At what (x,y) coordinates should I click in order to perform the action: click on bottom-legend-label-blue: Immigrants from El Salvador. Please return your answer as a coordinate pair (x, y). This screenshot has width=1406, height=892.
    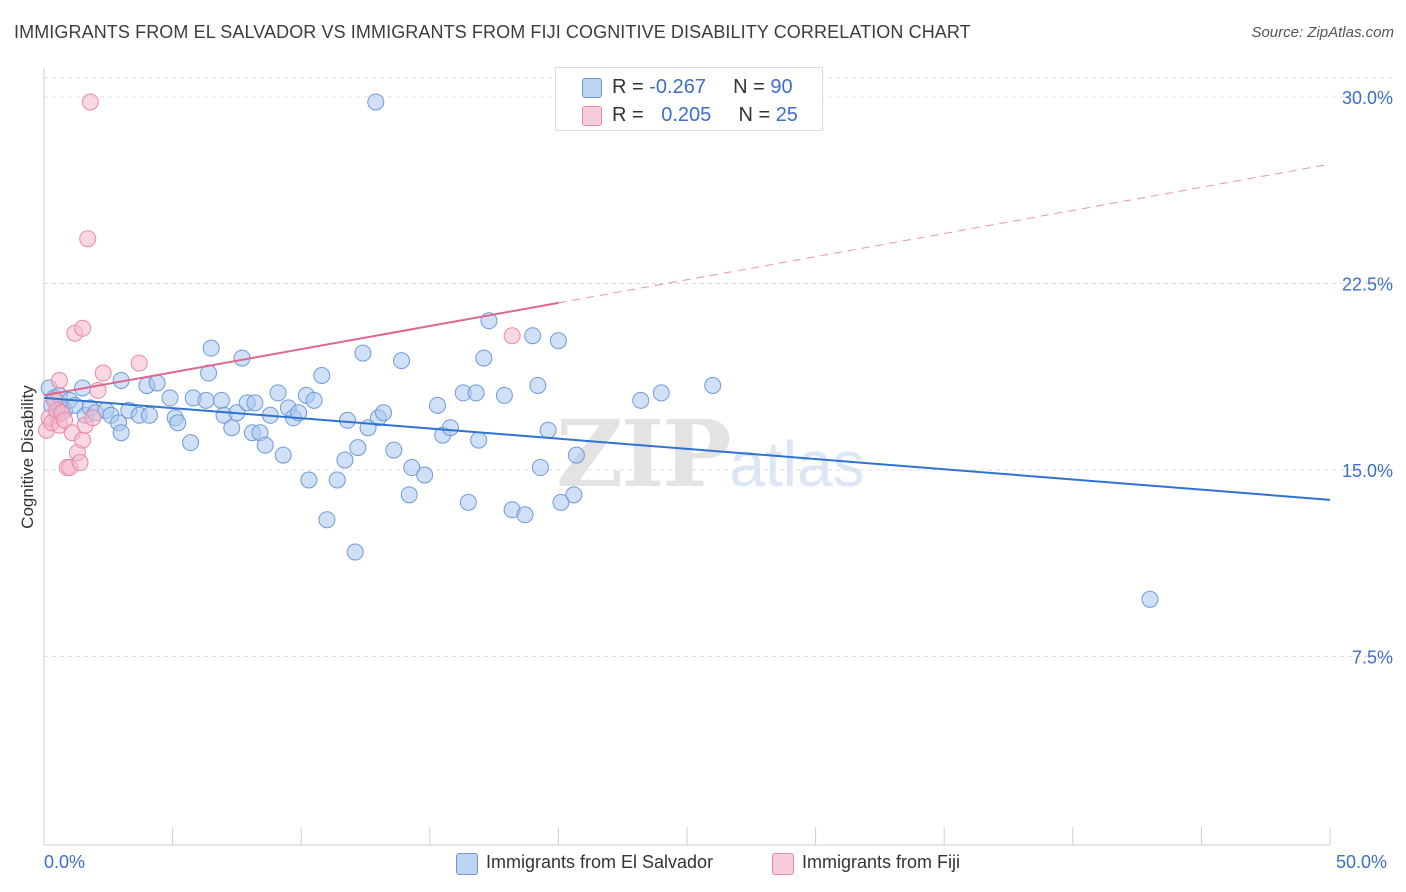
    Looking at the image, I should click on (600, 862).